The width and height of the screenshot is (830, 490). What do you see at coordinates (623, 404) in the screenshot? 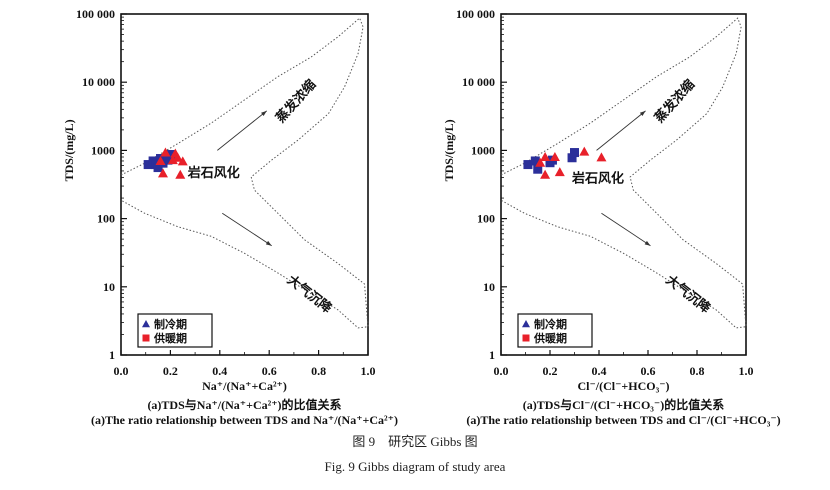
I see `subplot-caption-cn: (a)TDS与Cl⁻/(Cl⁻+HCO₃⁻)的比值关系` at bounding box center [623, 404].